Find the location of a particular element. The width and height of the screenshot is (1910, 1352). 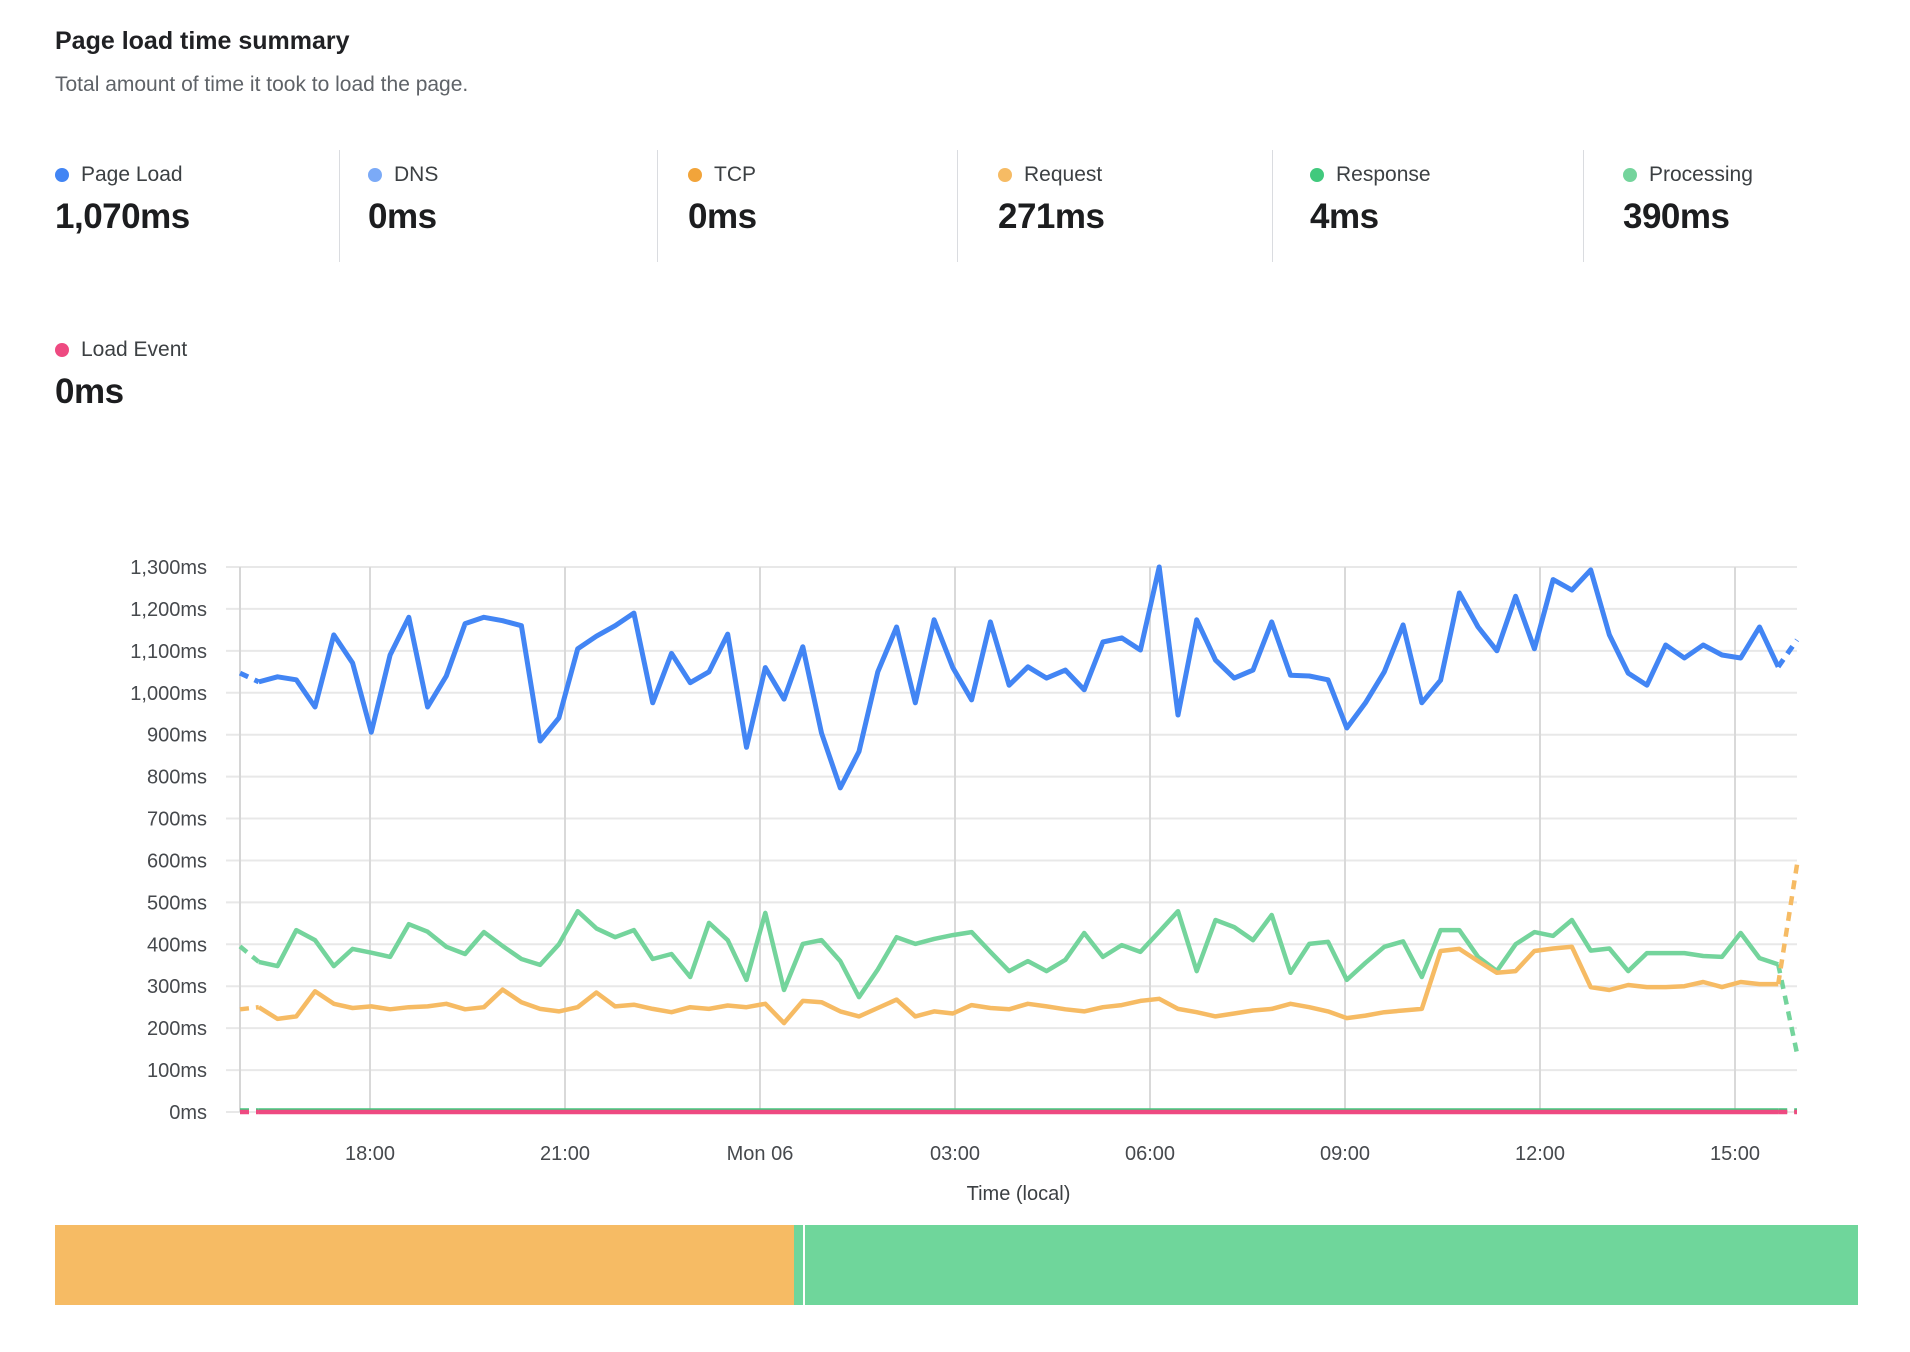

svg-text: 1,300ms is located at coordinates (168, 568).